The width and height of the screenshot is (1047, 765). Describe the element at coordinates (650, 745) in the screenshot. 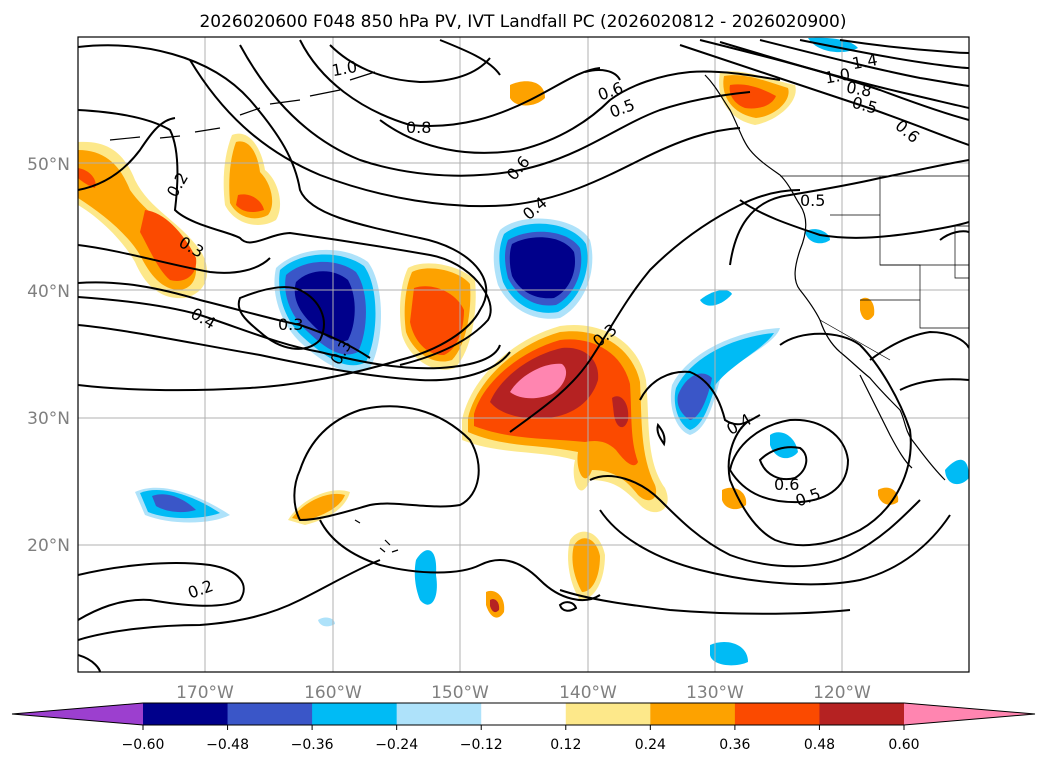

I see `colorbar-tick-label: 0.24` at that location.